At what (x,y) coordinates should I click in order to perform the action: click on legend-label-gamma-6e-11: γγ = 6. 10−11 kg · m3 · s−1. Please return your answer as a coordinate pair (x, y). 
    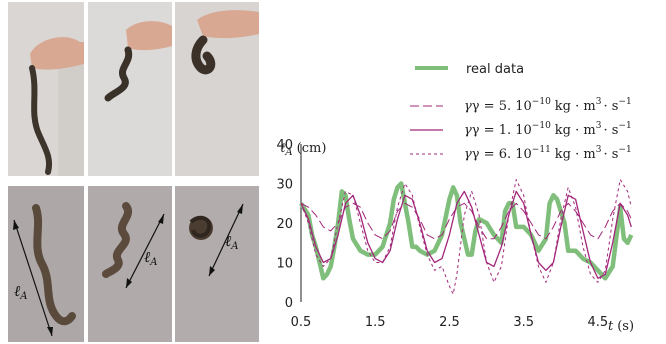
    Looking at the image, I should click on (548, 153).